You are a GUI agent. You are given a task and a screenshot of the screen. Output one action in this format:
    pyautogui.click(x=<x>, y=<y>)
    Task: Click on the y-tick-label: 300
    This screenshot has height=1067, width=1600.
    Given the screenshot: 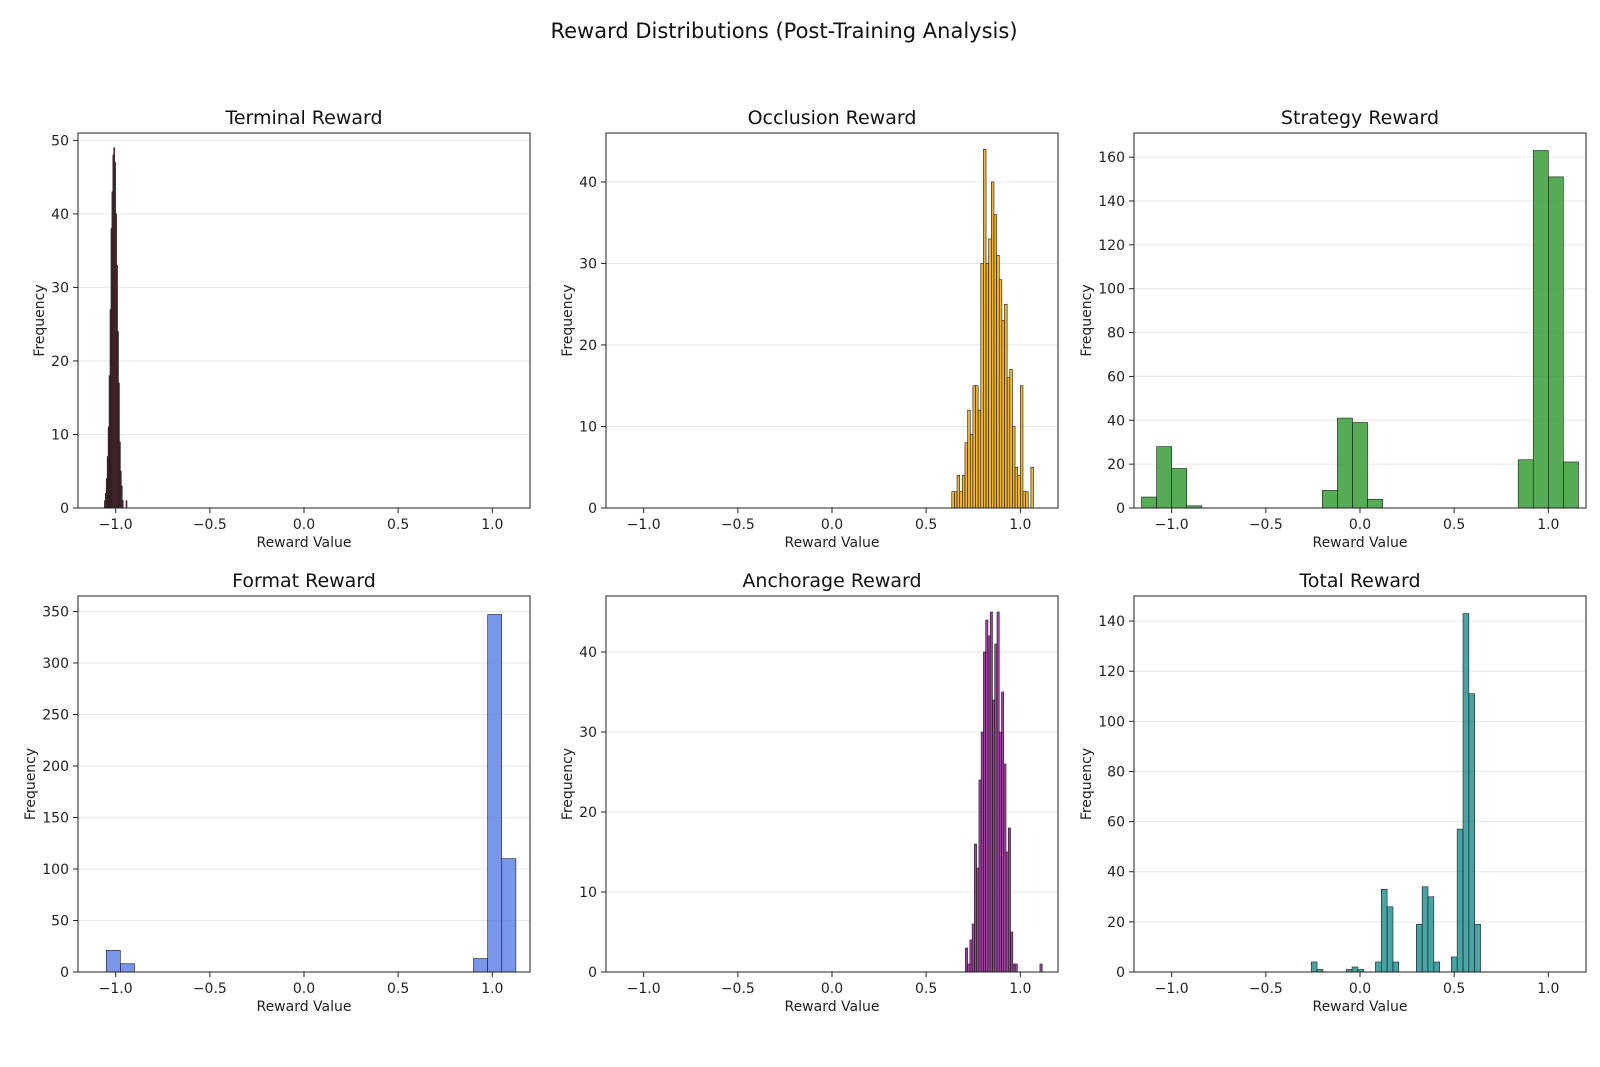 What is the action you would take?
    pyautogui.click(x=55, y=664)
    